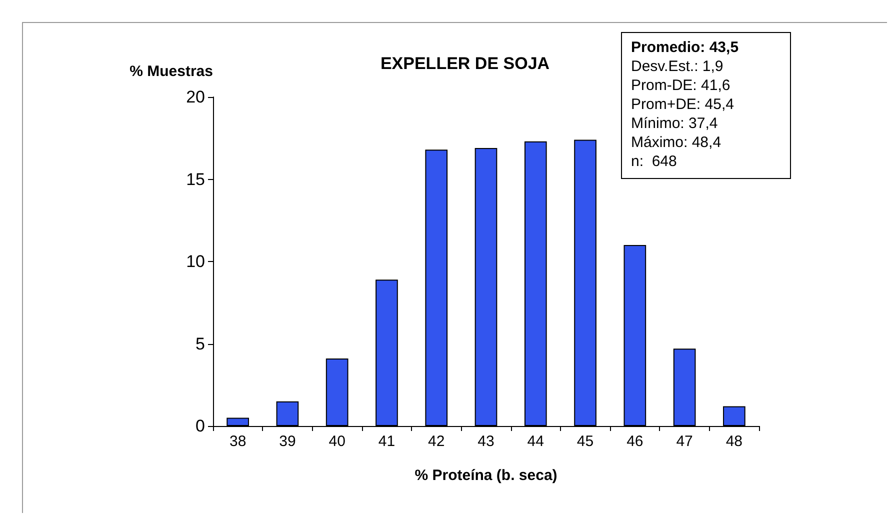 The image size is (895, 521). I want to click on text: Desv.Est.: 1,9, so click(677, 66).